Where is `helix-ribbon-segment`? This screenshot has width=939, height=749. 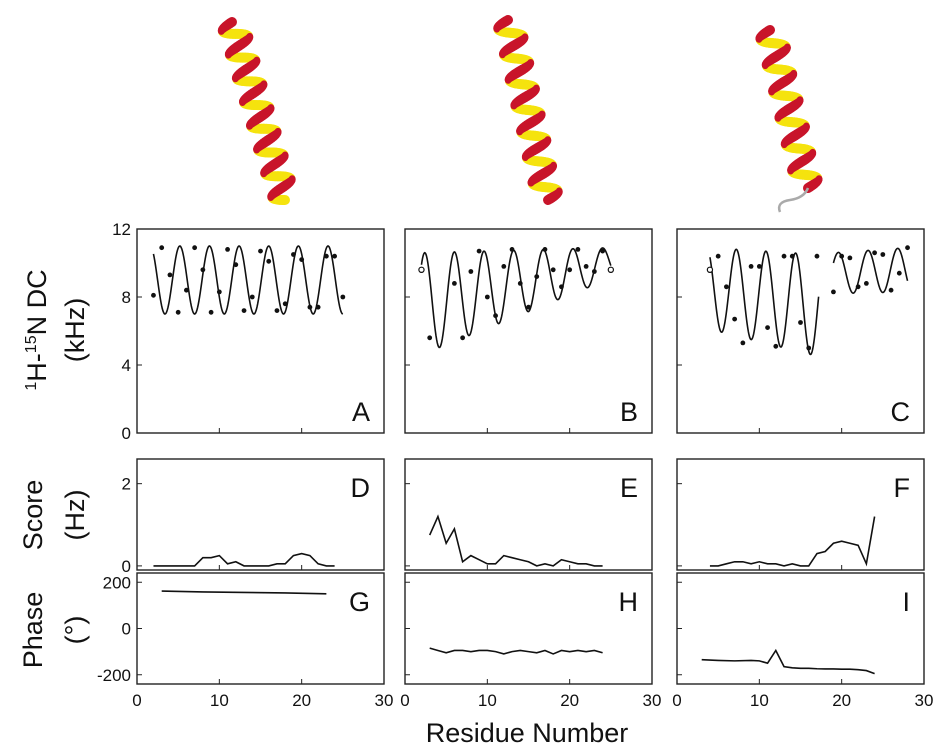
helix-ribbon-segment is located at coordinates (549, 199).